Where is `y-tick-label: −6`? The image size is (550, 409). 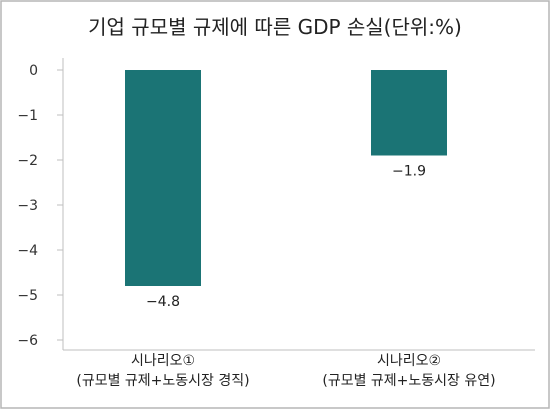 y-tick-label: −6 is located at coordinates (27, 341).